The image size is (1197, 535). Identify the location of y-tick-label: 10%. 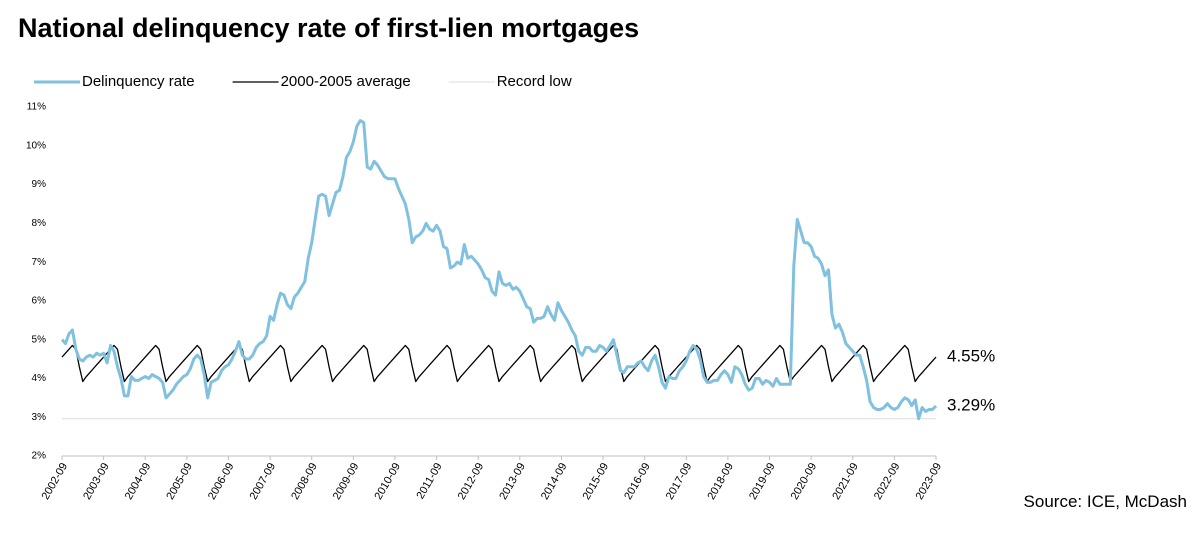
(36, 145).